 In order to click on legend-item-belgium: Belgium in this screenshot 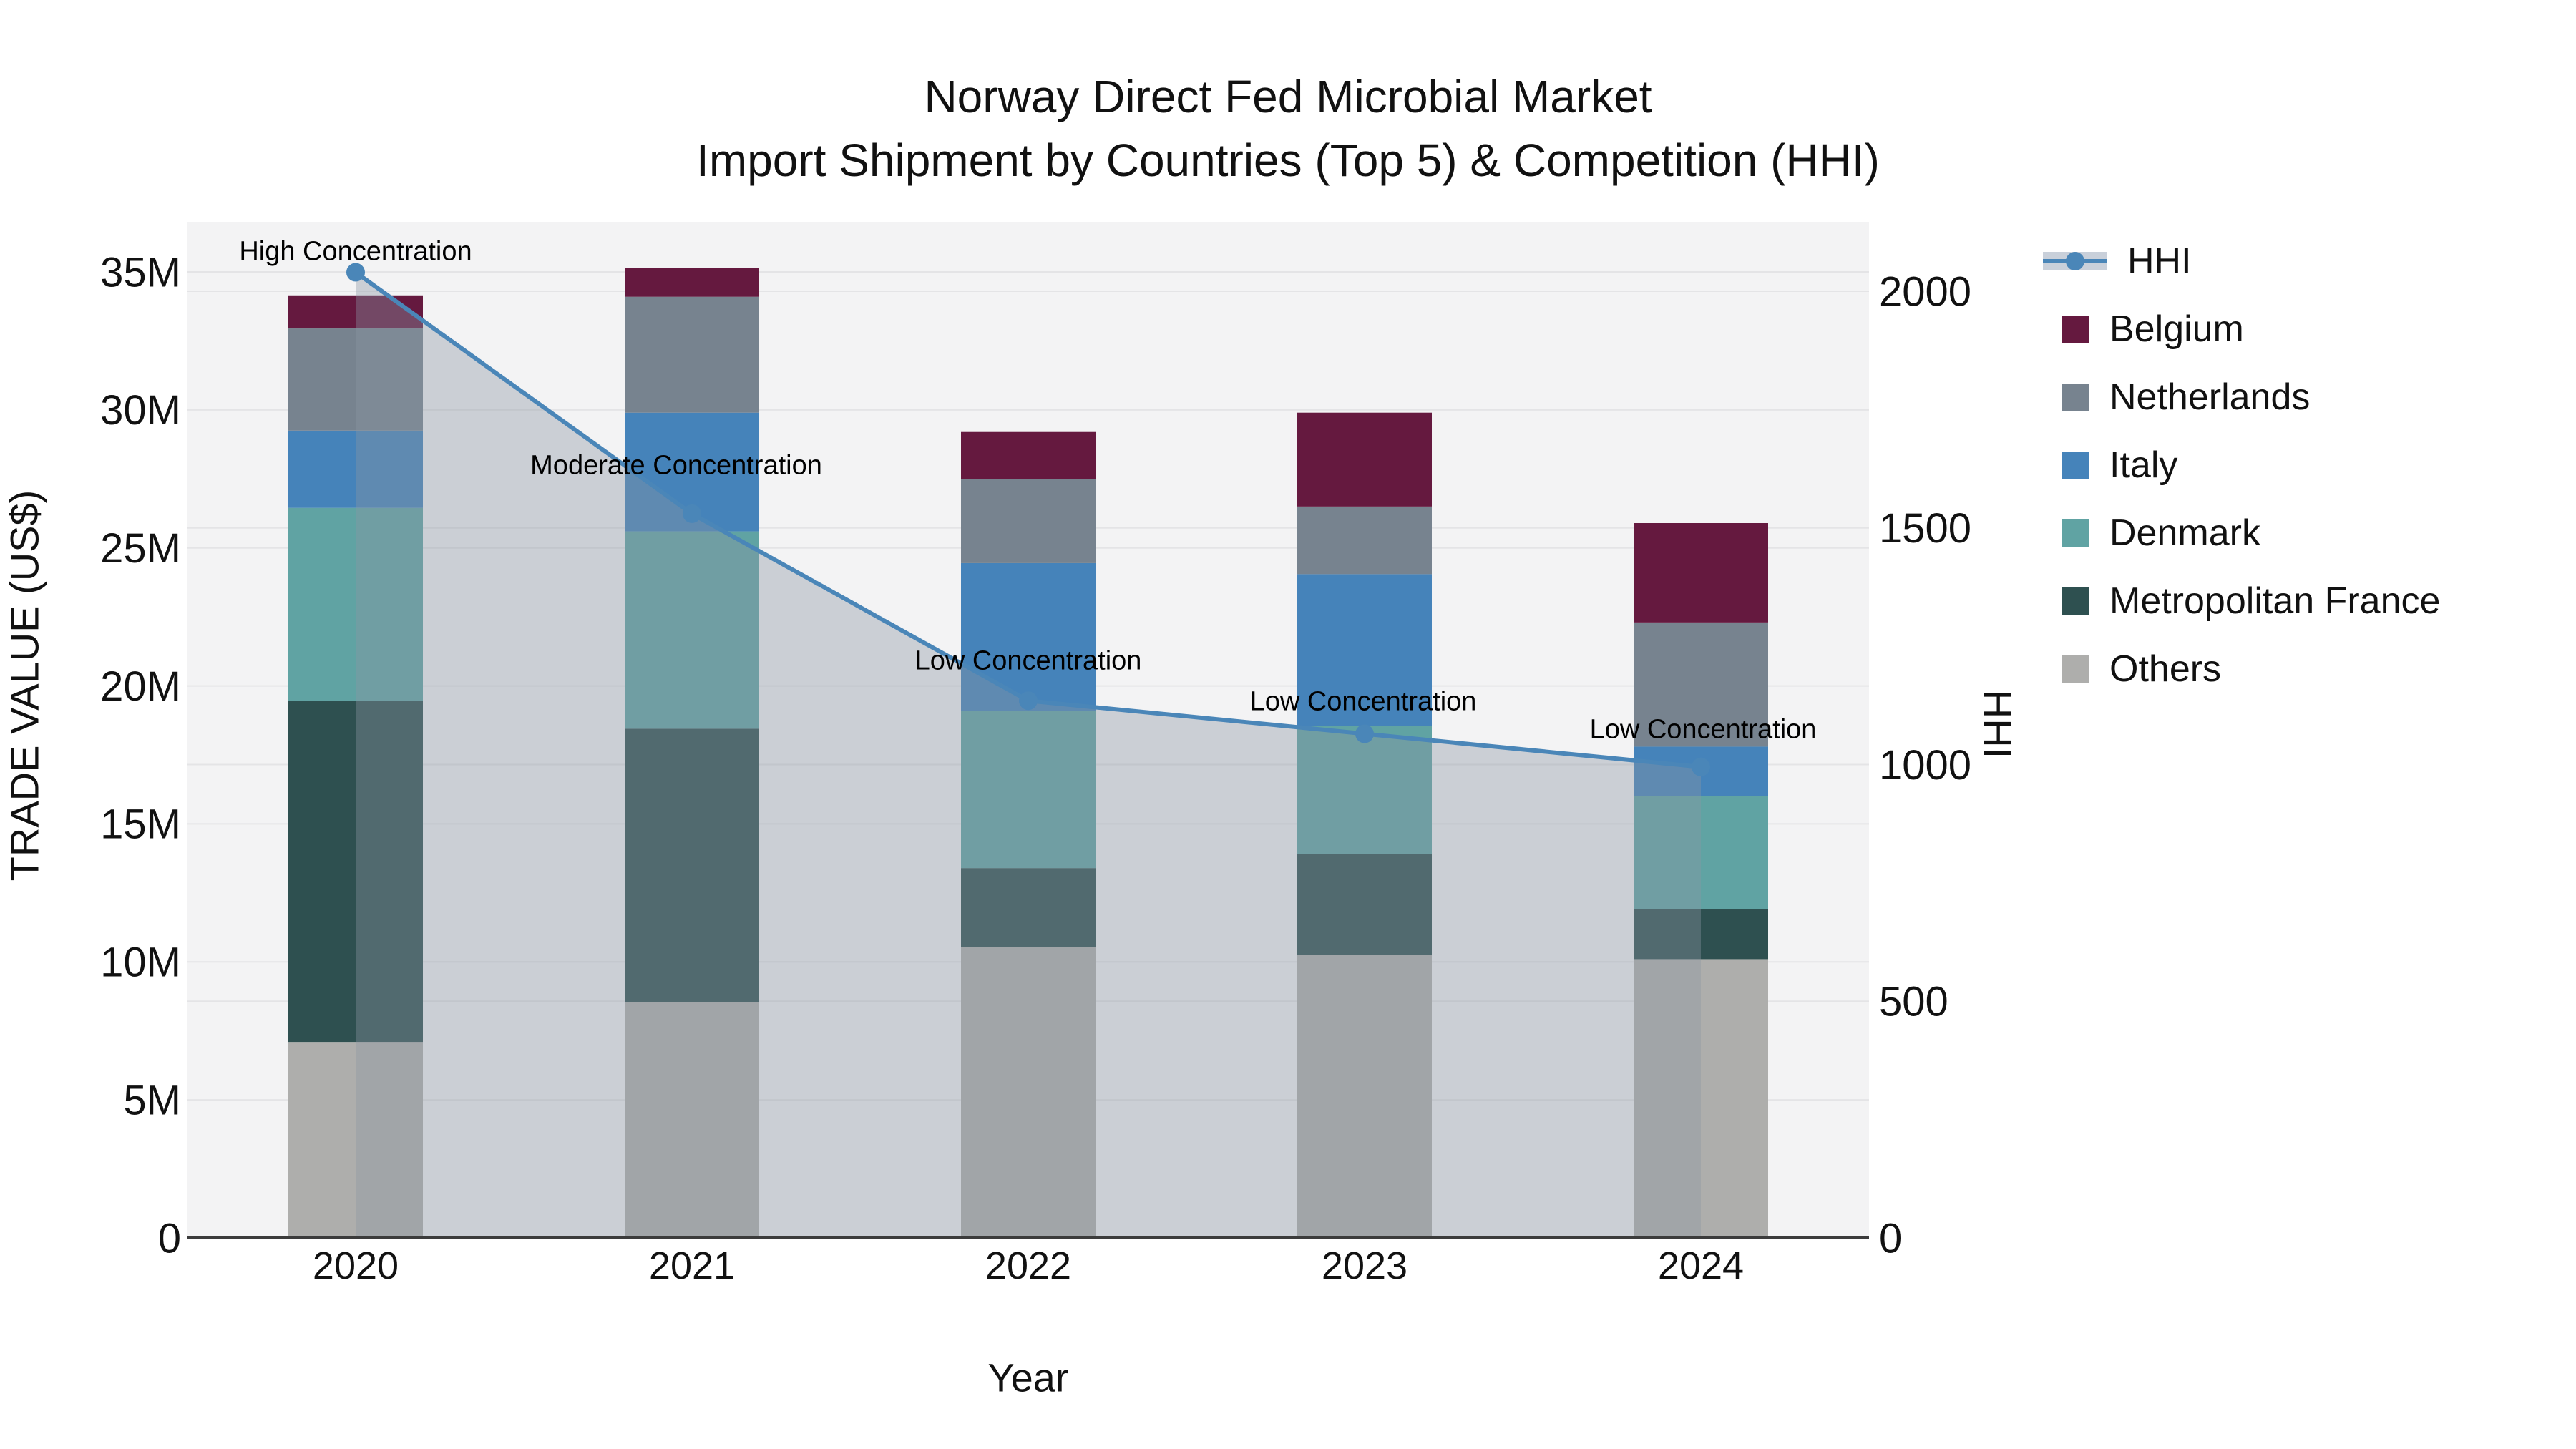, I will do `click(2143, 329)`.